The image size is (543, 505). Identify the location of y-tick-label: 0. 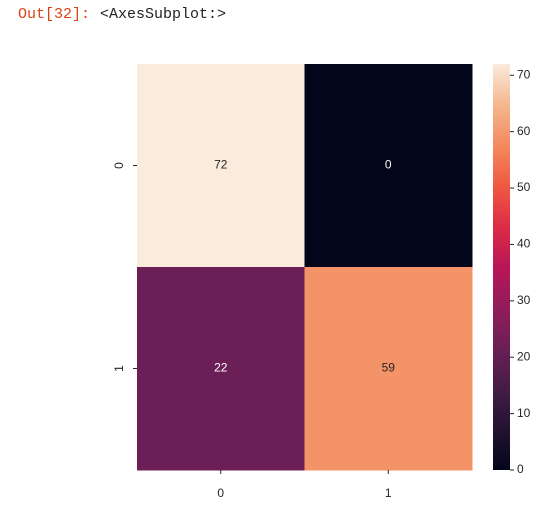
(119, 165).